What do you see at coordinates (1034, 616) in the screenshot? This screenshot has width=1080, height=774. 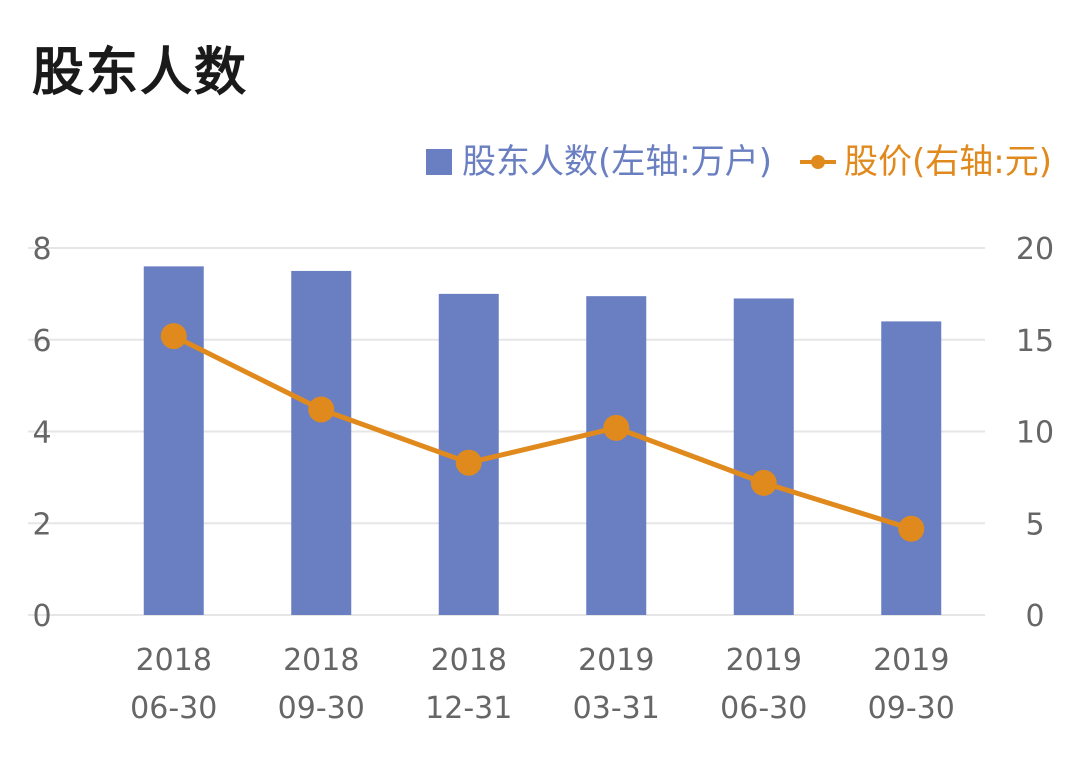 I see `right-tick-label: 0` at bounding box center [1034, 616].